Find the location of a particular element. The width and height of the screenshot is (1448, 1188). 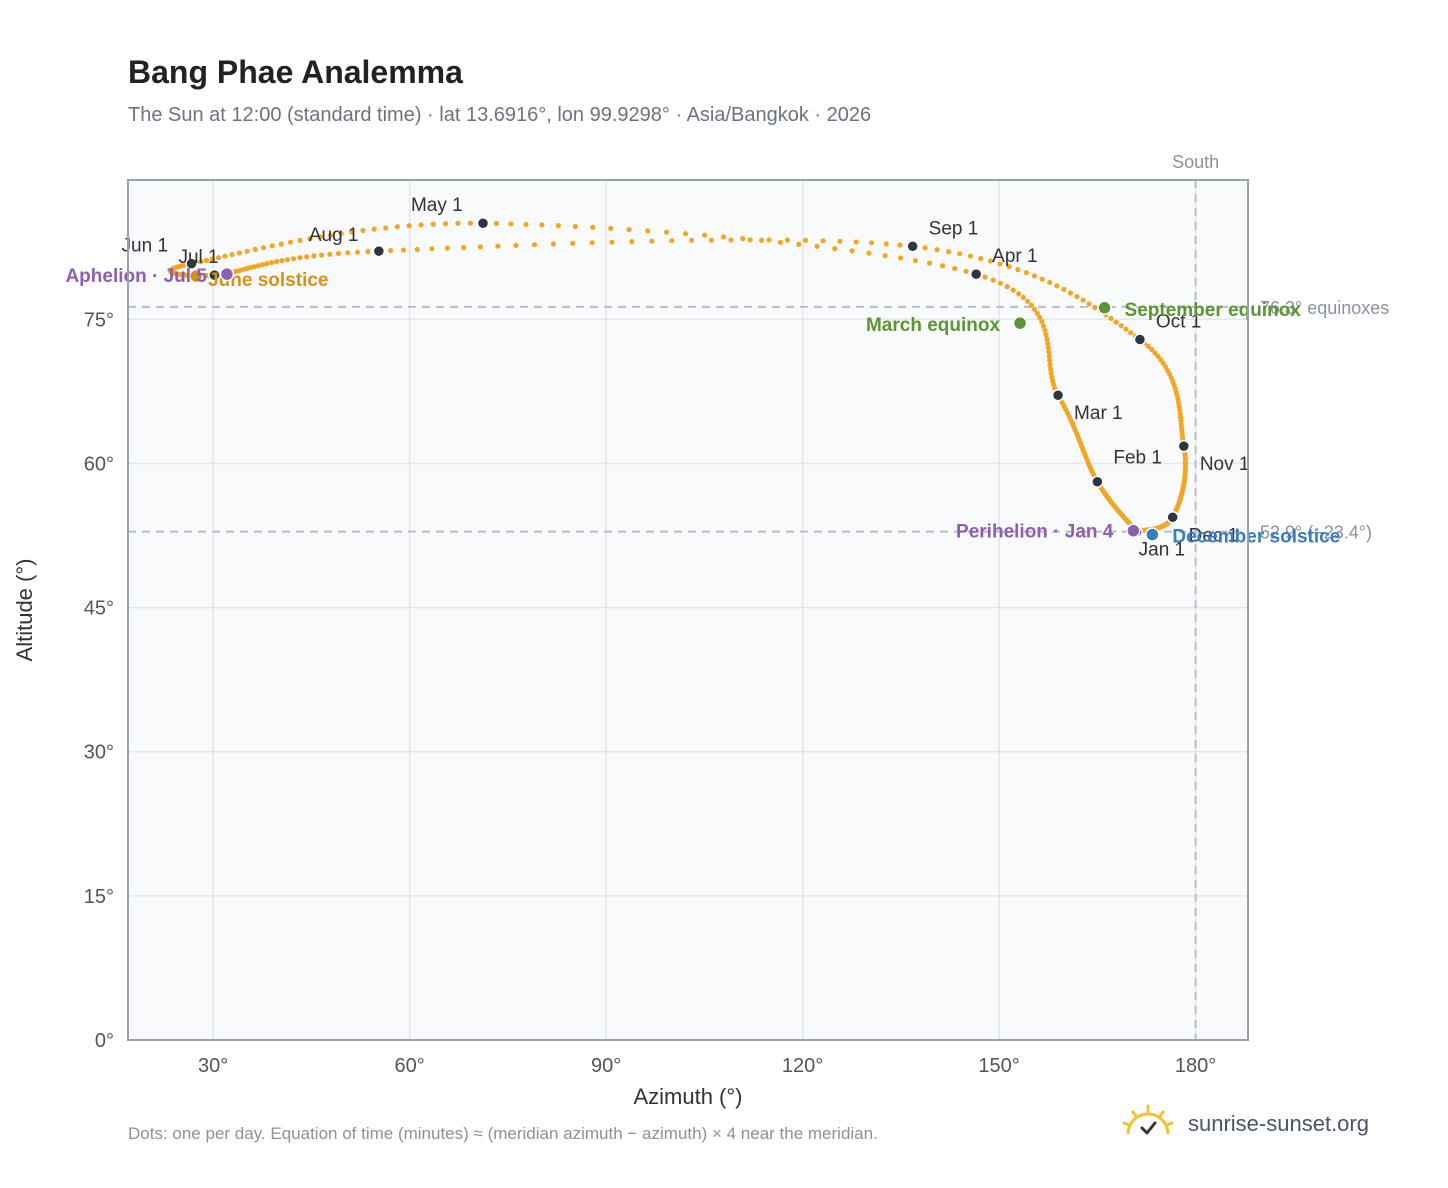

month-label: Nov 1 is located at coordinates (1225, 464).